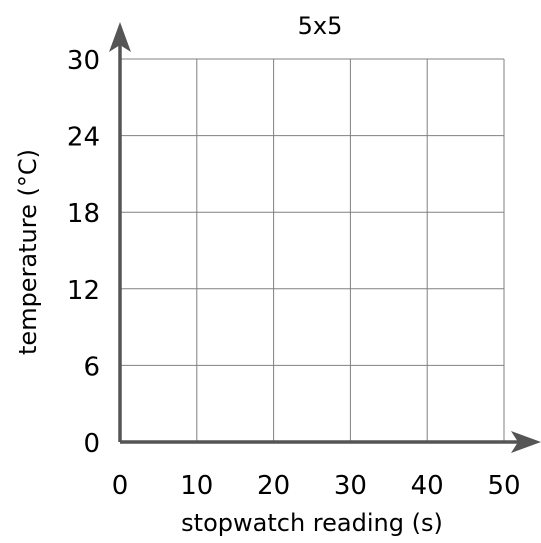 The image size is (541, 543). I want to click on x-tick-label: 50, so click(503, 486).